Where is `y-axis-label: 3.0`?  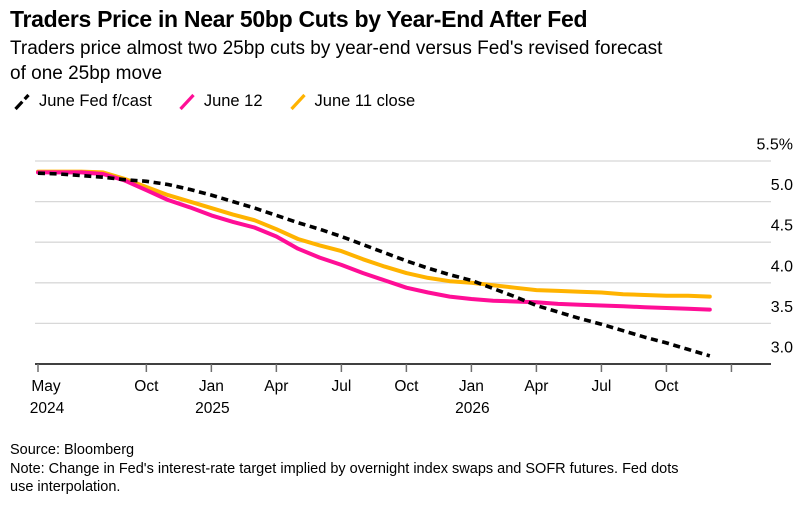
y-axis-label: 3.0 is located at coordinates (782, 348).